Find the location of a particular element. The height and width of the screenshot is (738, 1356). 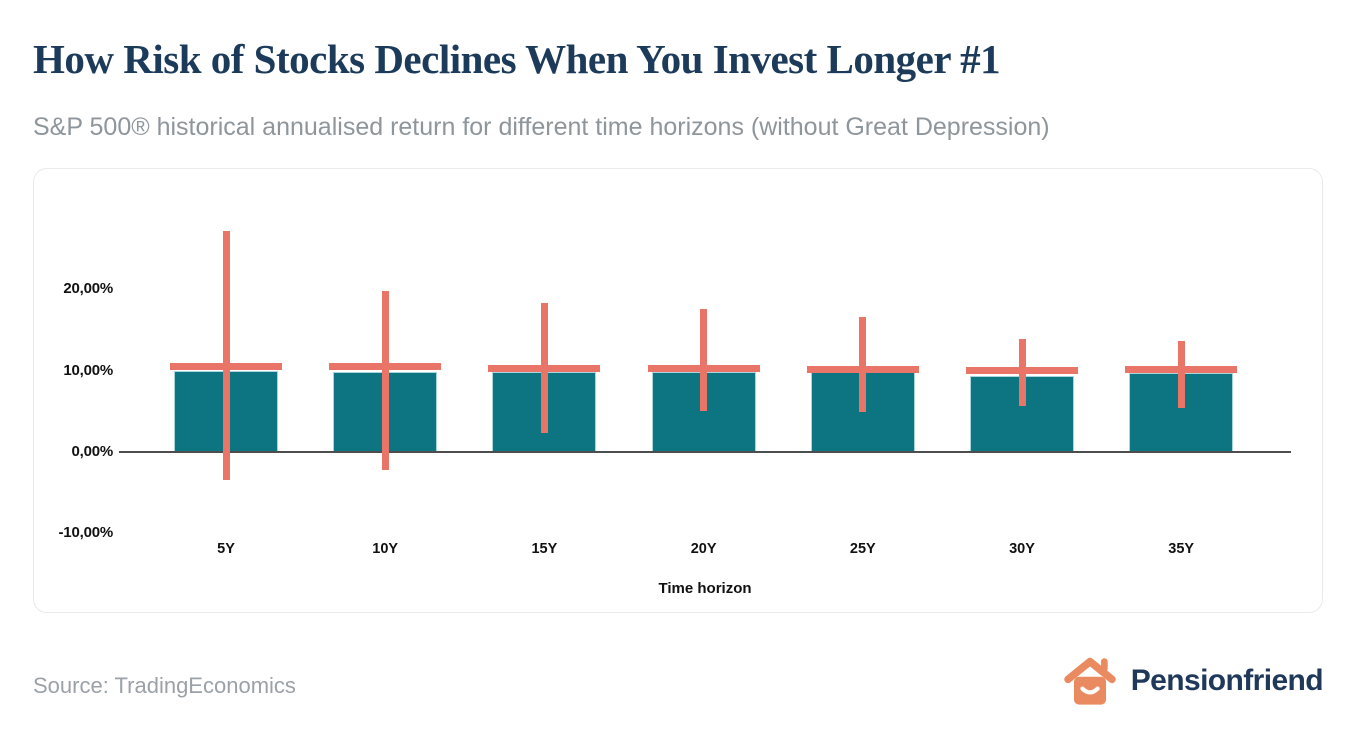

average-crossbar-25y is located at coordinates (862, 370).